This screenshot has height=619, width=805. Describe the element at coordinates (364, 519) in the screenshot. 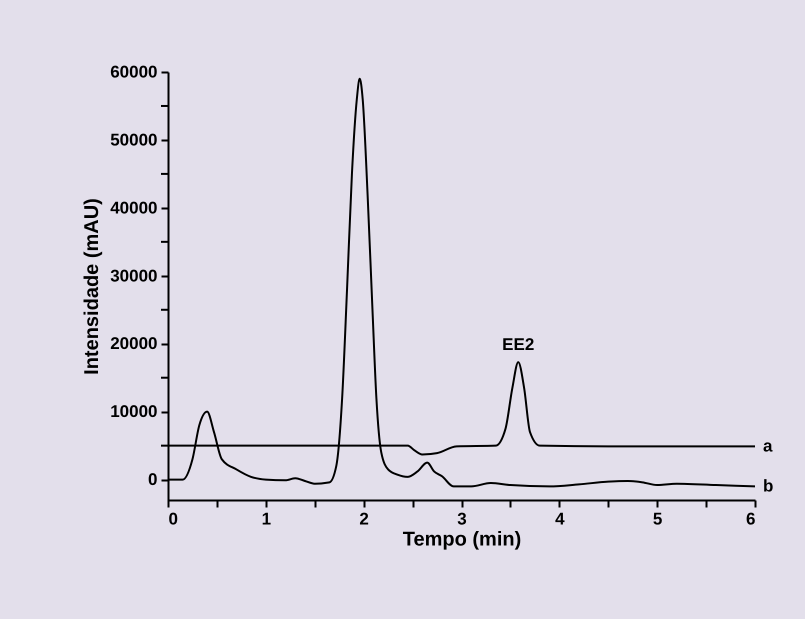

I see `x-tick-label: 2` at that location.